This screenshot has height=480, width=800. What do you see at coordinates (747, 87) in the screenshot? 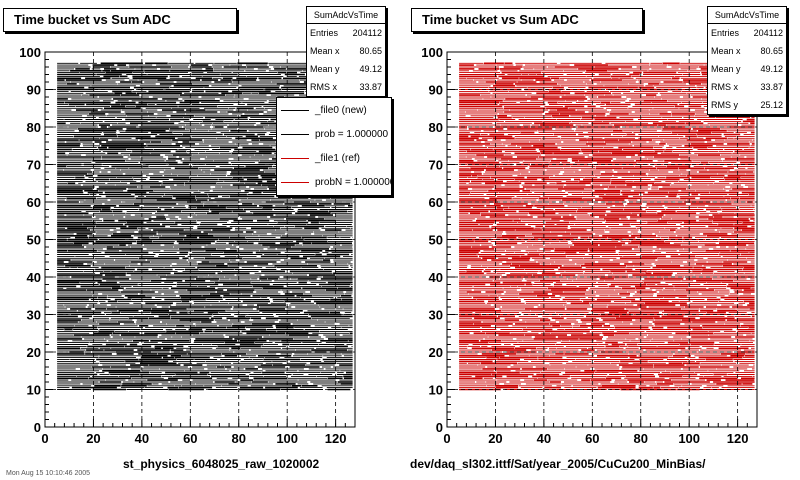
I see `right-stats-row: RMS x 33.87` at bounding box center [747, 87].